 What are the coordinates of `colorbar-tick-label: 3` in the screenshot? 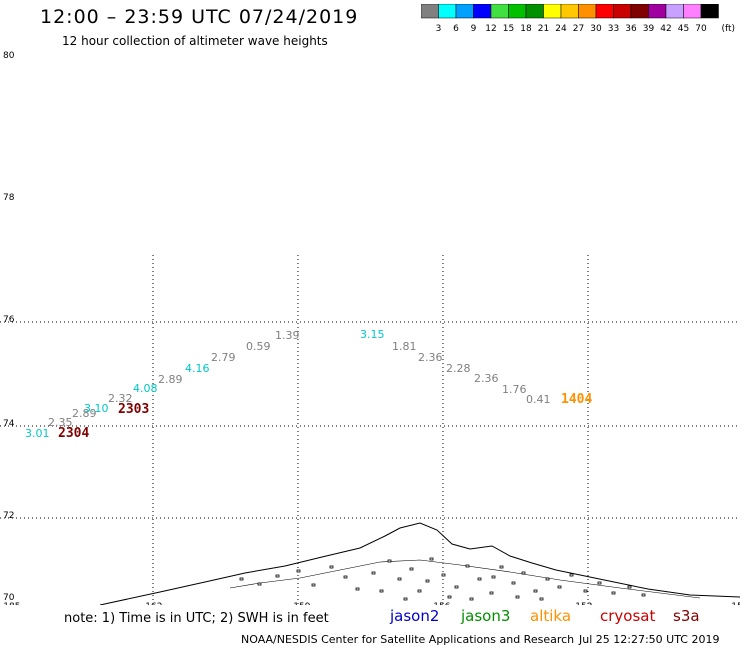 It's located at (439, 29).